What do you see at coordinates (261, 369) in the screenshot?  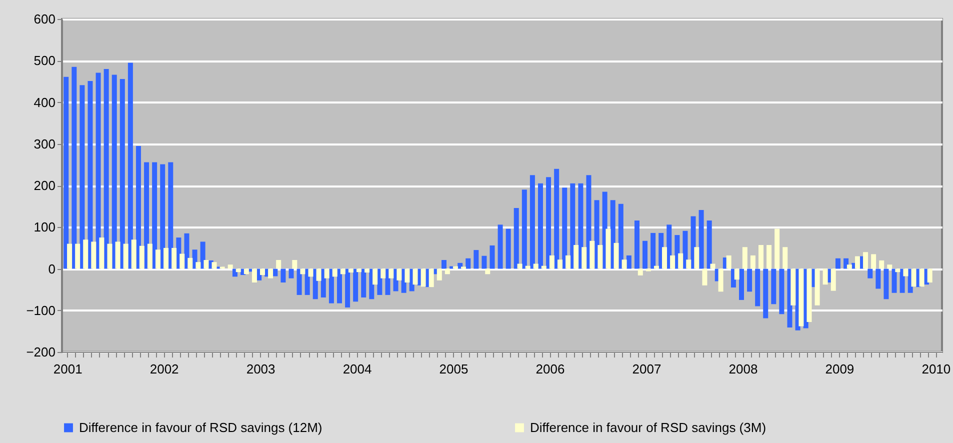 I see `x-tick-label: 2003` at bounding box center [261, 369].